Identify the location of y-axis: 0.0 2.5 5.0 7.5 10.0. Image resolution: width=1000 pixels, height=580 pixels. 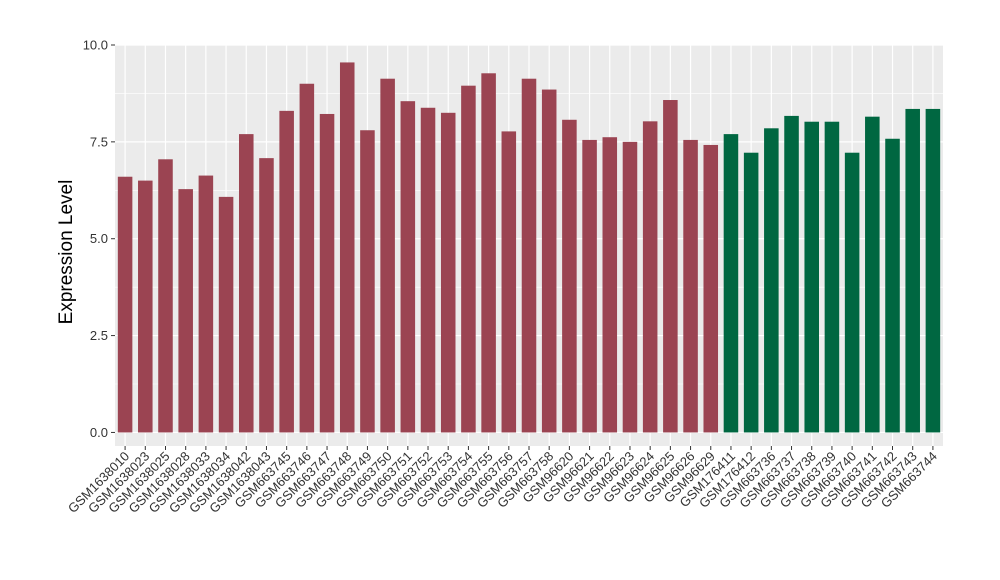
(99, 239).